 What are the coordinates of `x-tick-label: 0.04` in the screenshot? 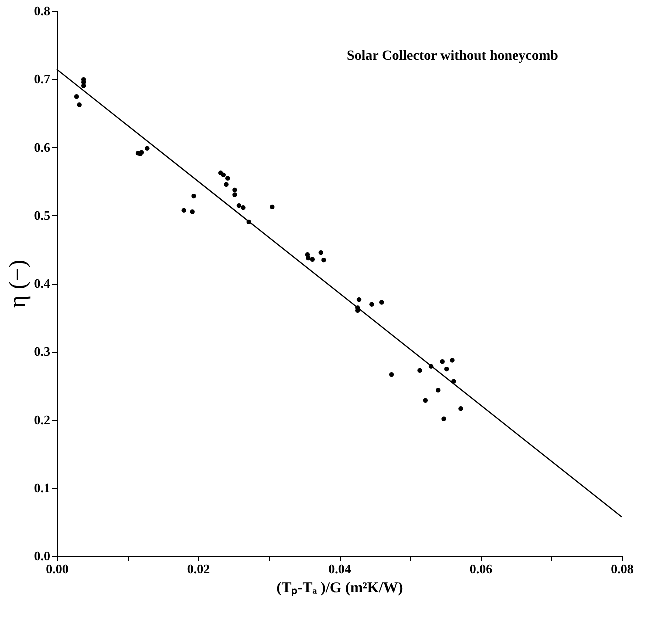 It's located at (340, 569).